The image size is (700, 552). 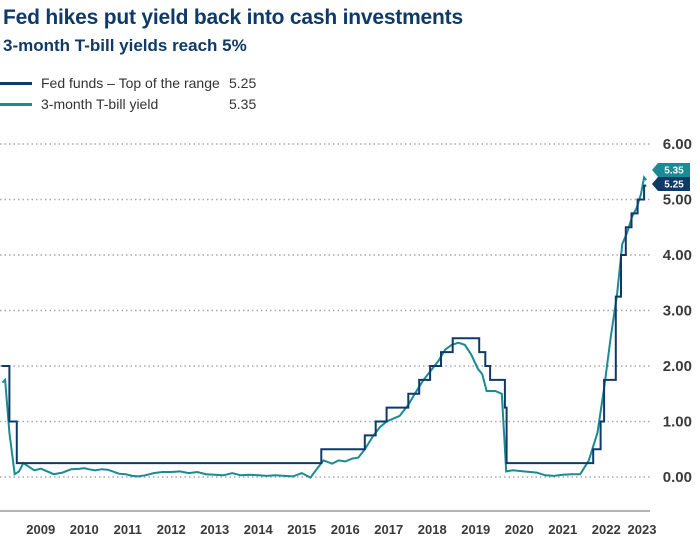 I want to click on x-tick-label: 2017, so click(x=388, y=529).